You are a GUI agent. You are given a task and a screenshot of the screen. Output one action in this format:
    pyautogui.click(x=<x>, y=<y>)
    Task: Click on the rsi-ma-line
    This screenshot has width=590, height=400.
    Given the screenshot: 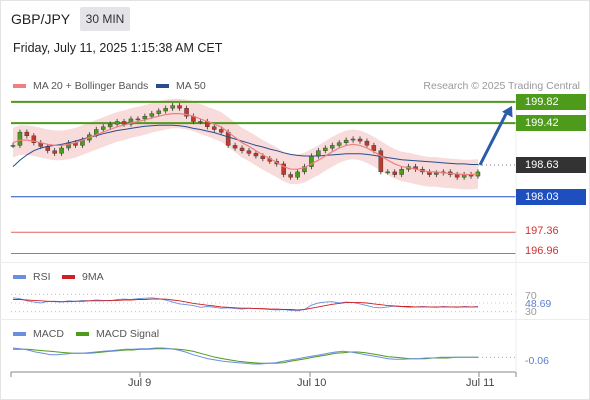 What is the action you would take?
    pyautogui.click(x=245, y=304)
    